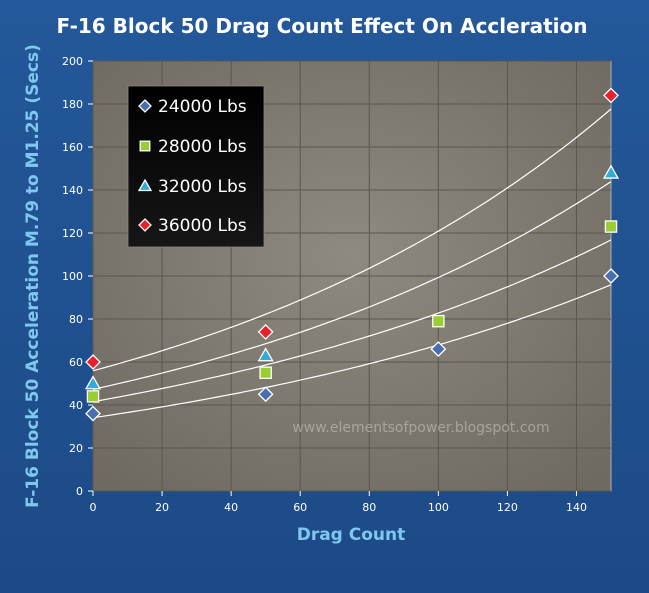 Image resolution: width=649 pixels, height=593 pixels. Describe the element at coordinates (72, 104) in the screenshot. I see `y-tick-label: 180` at that location.